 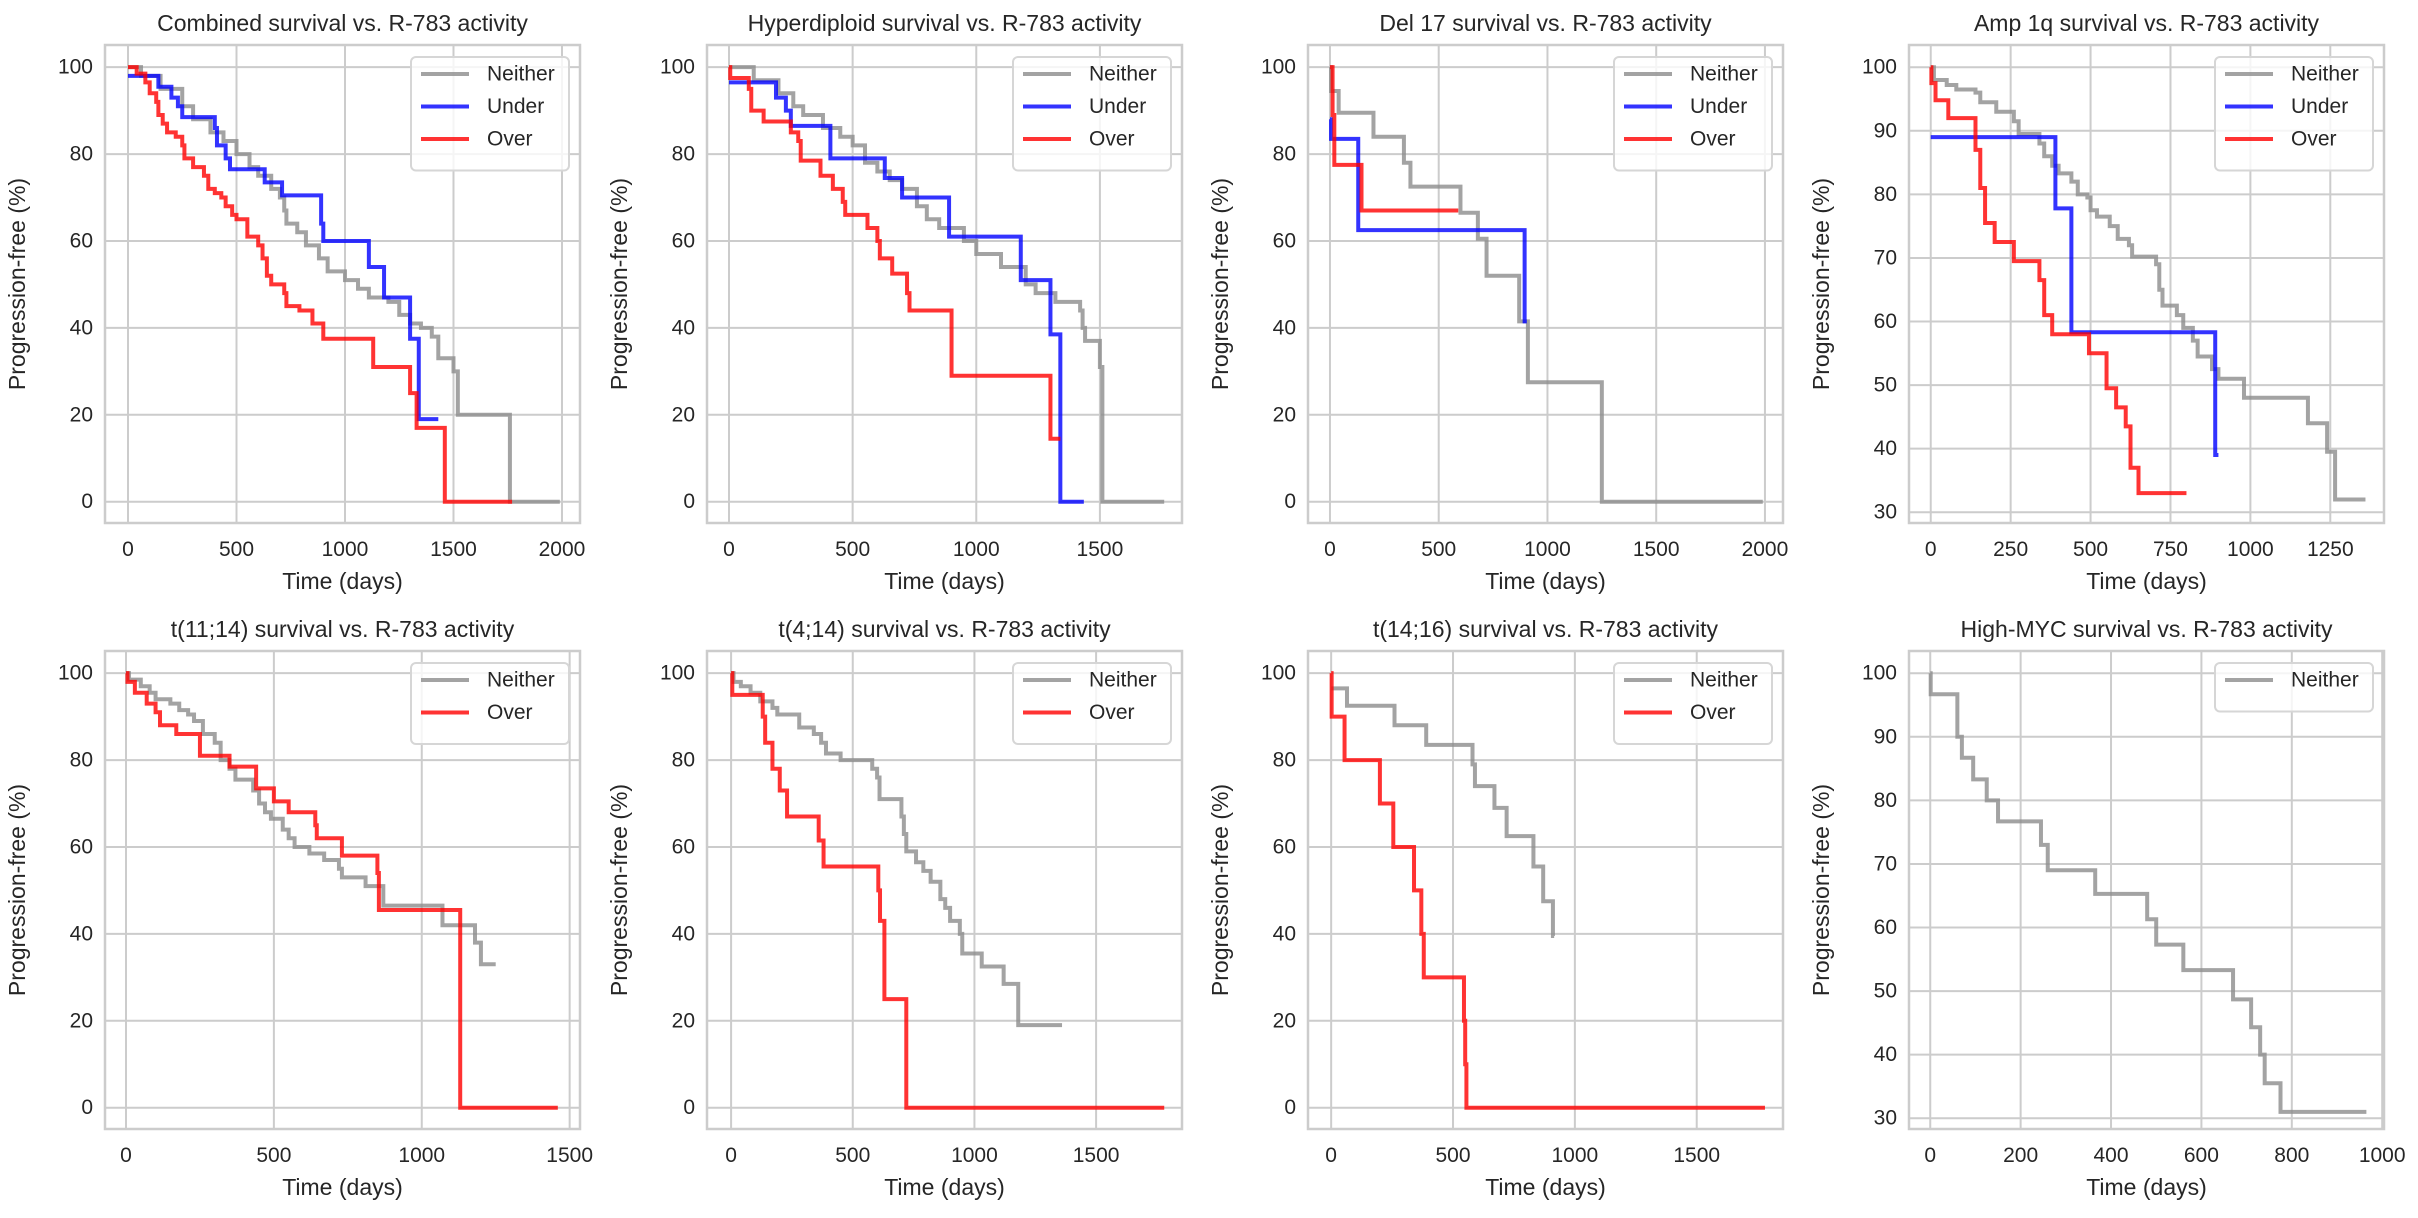 What do you see at coordinates (2294, 687) in the screenshot?
I see `legend: Neither` at bounding box center [2294, 687].